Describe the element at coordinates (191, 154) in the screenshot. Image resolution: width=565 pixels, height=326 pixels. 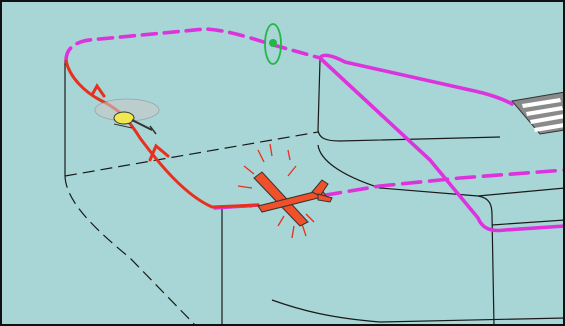
I see `airspace-lower-rear` at that location.